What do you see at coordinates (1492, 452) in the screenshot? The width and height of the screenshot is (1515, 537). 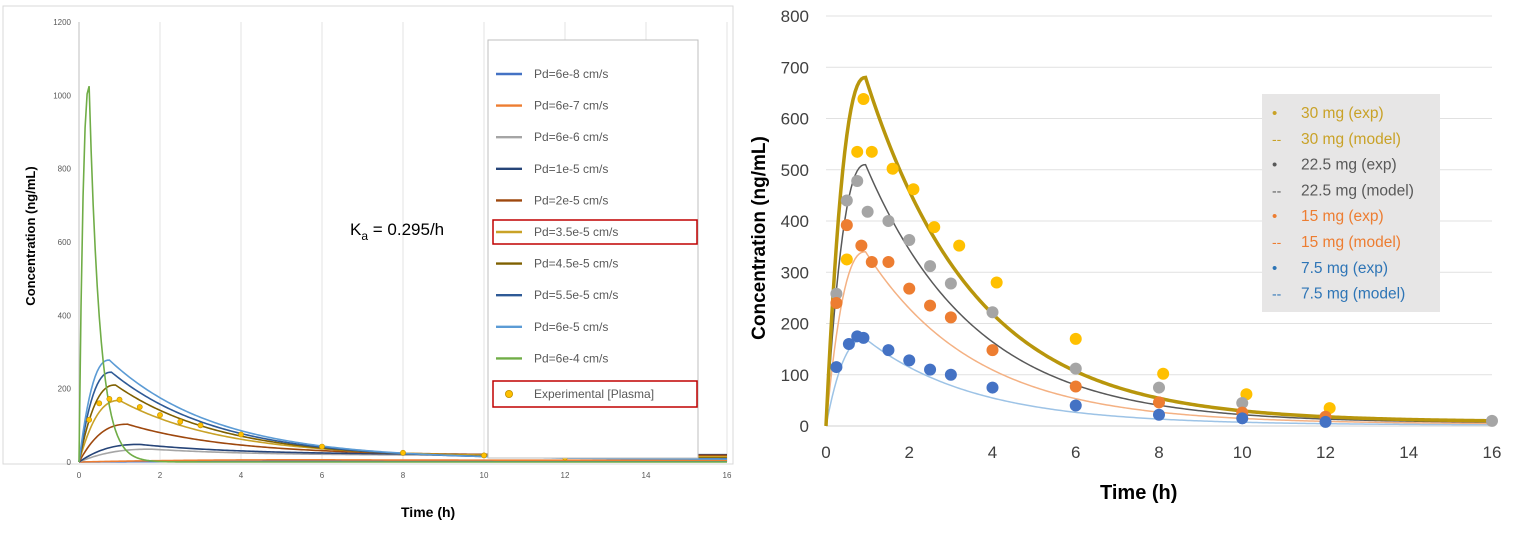 I see `right-x-tick-label: 16` at bounding box center [1492, 452].